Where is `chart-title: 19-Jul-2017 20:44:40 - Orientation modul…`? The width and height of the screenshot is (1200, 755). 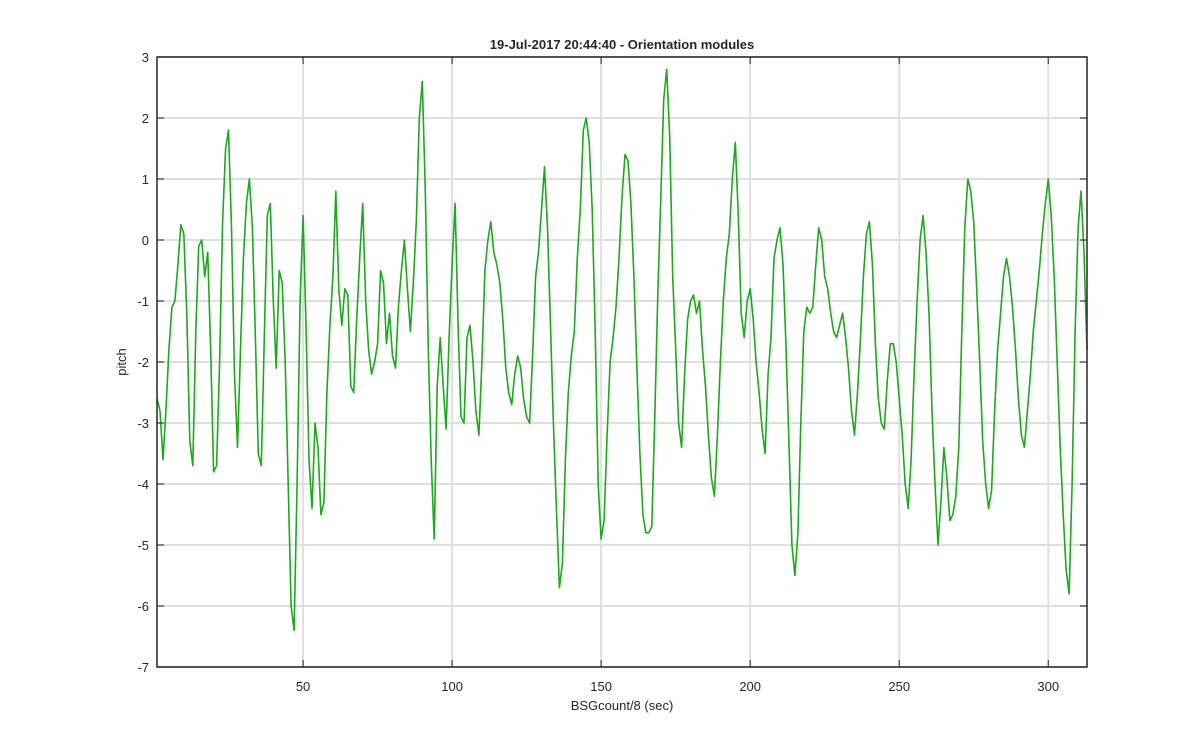
chart-title: 19-Jul-2017 20:44:40 - Orientation modul… is located at coordinates (622, 44).